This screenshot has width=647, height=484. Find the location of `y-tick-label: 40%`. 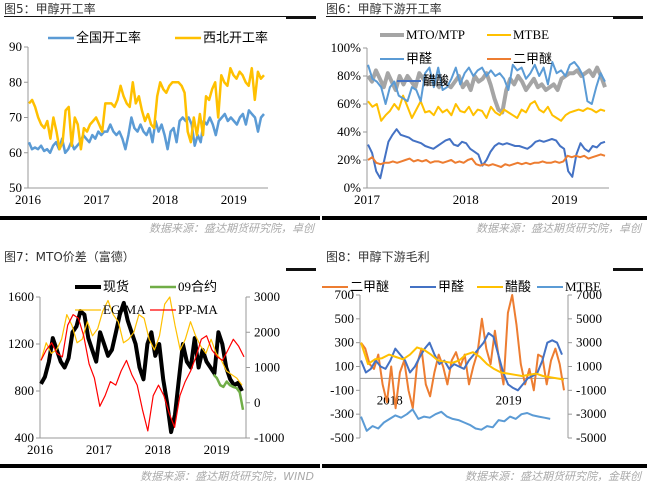

y-tick-label: 40% is located at coordinates (349, 131).